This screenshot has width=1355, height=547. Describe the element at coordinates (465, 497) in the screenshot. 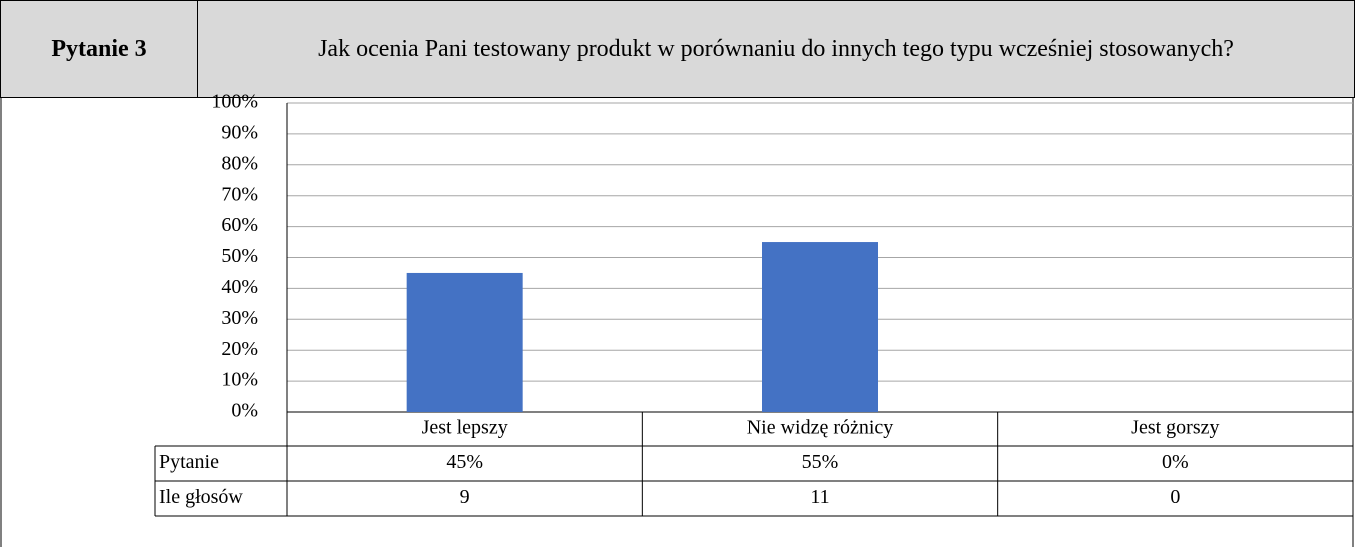

I see `table-value: 9` at that location.